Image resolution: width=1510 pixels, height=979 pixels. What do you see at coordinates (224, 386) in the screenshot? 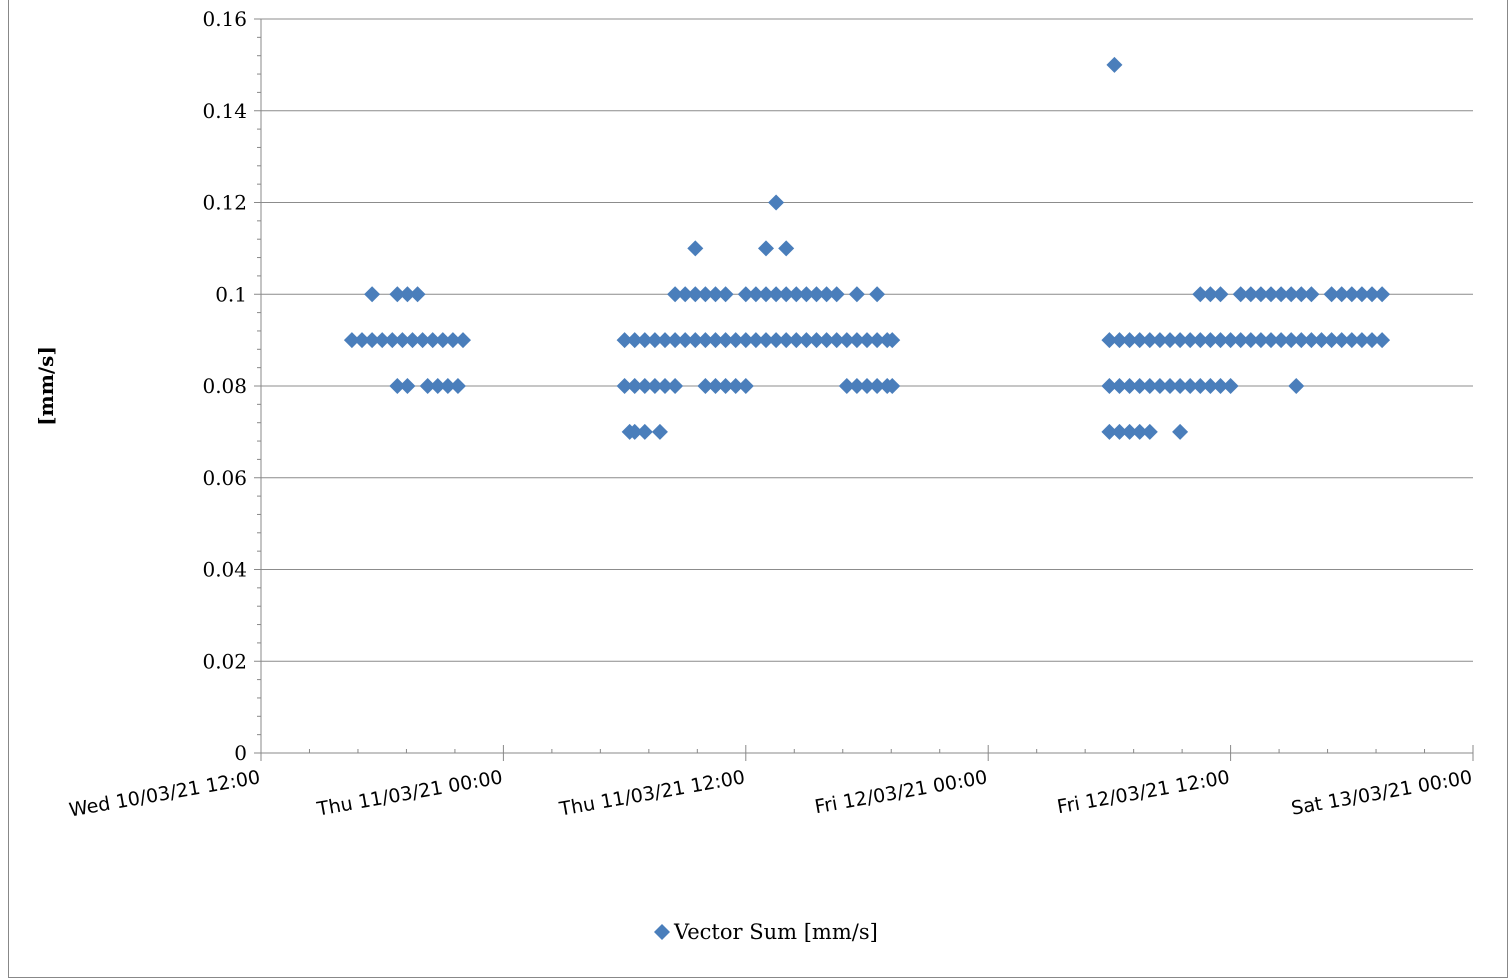
I see `y-tick-label: 0.08` at bounding box center [224, 386].